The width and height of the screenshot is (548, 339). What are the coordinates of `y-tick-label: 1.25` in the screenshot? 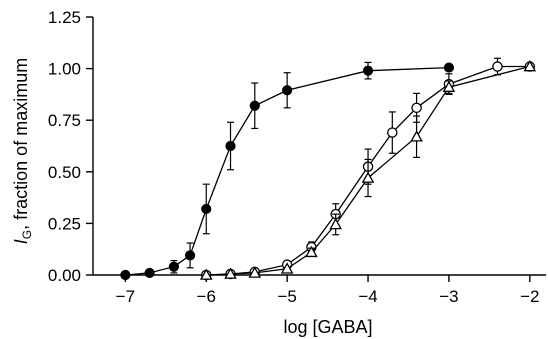 It's located at (64, 17).